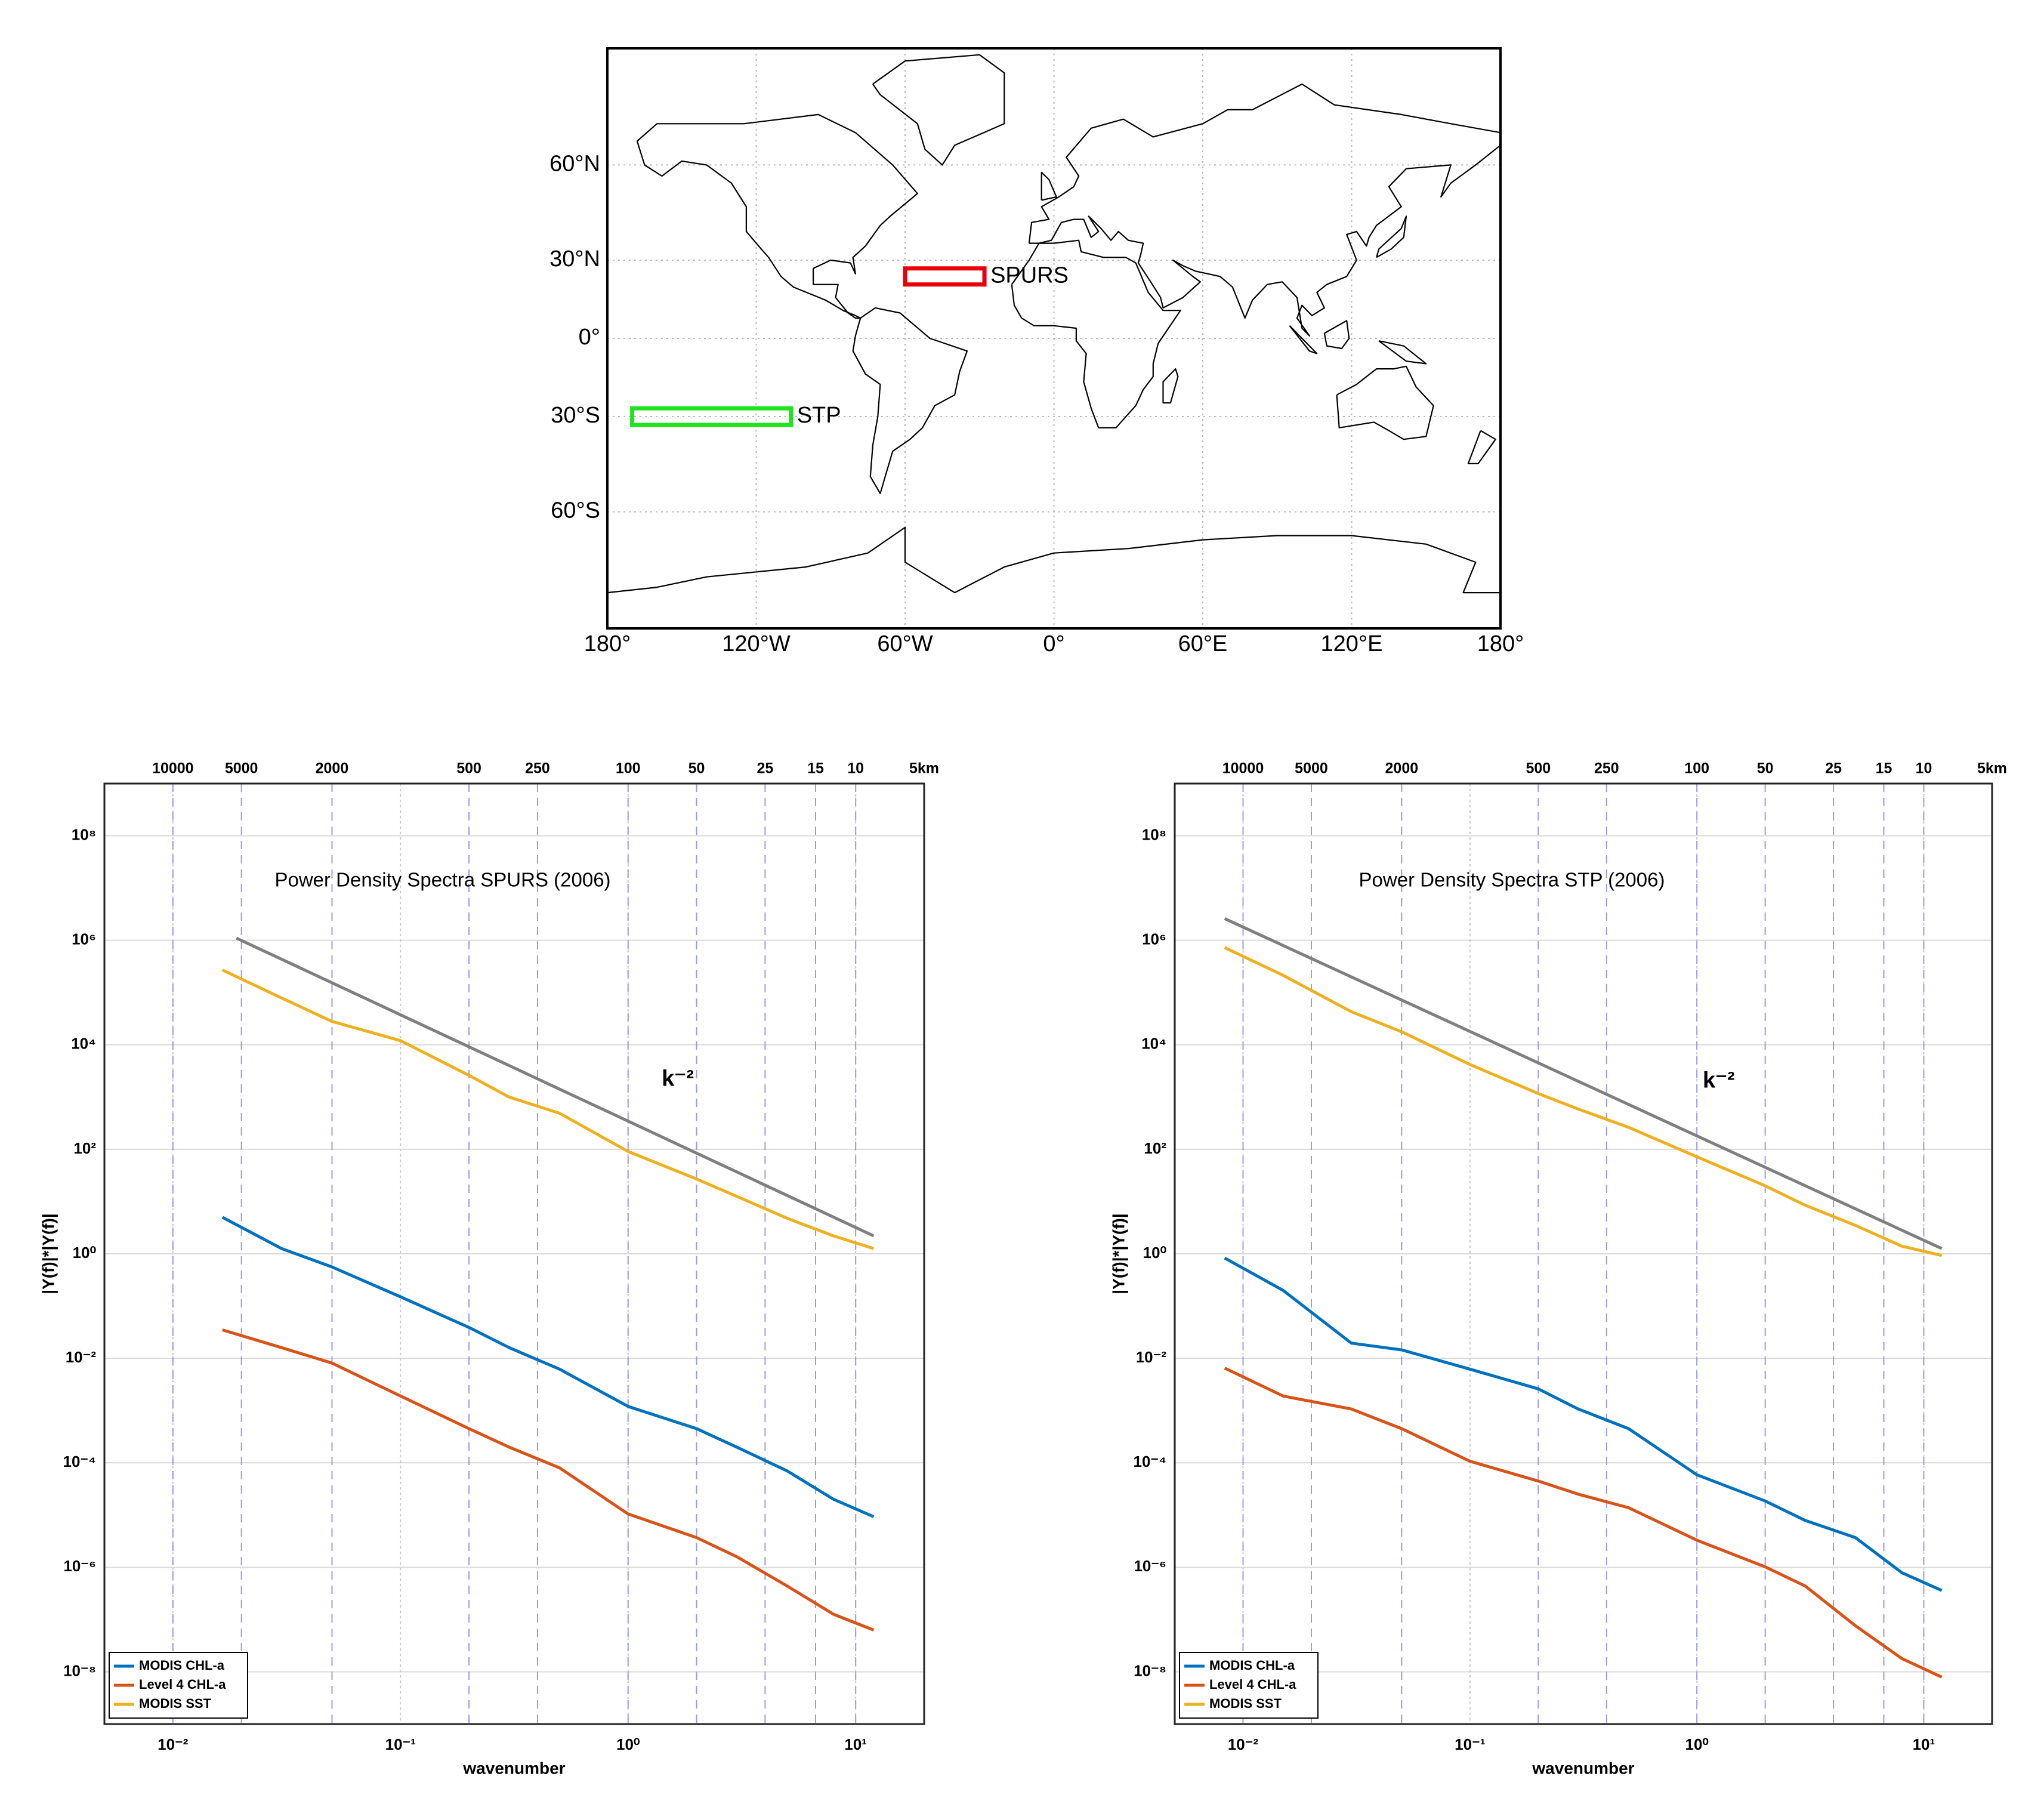 The image size is (2044, 1807). What do you see at coordinates (173, 768) in the screenshot?
I see `km-tick-label: 10000` at bounding box center [173, 768].